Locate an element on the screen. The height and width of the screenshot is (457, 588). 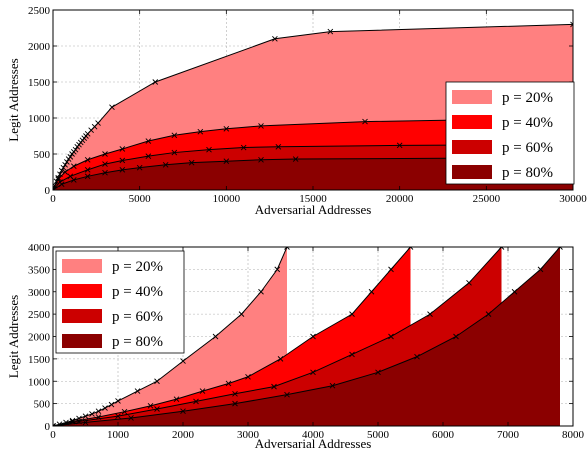
x-tick-label: 8000 is located at coordinates (573, 435).